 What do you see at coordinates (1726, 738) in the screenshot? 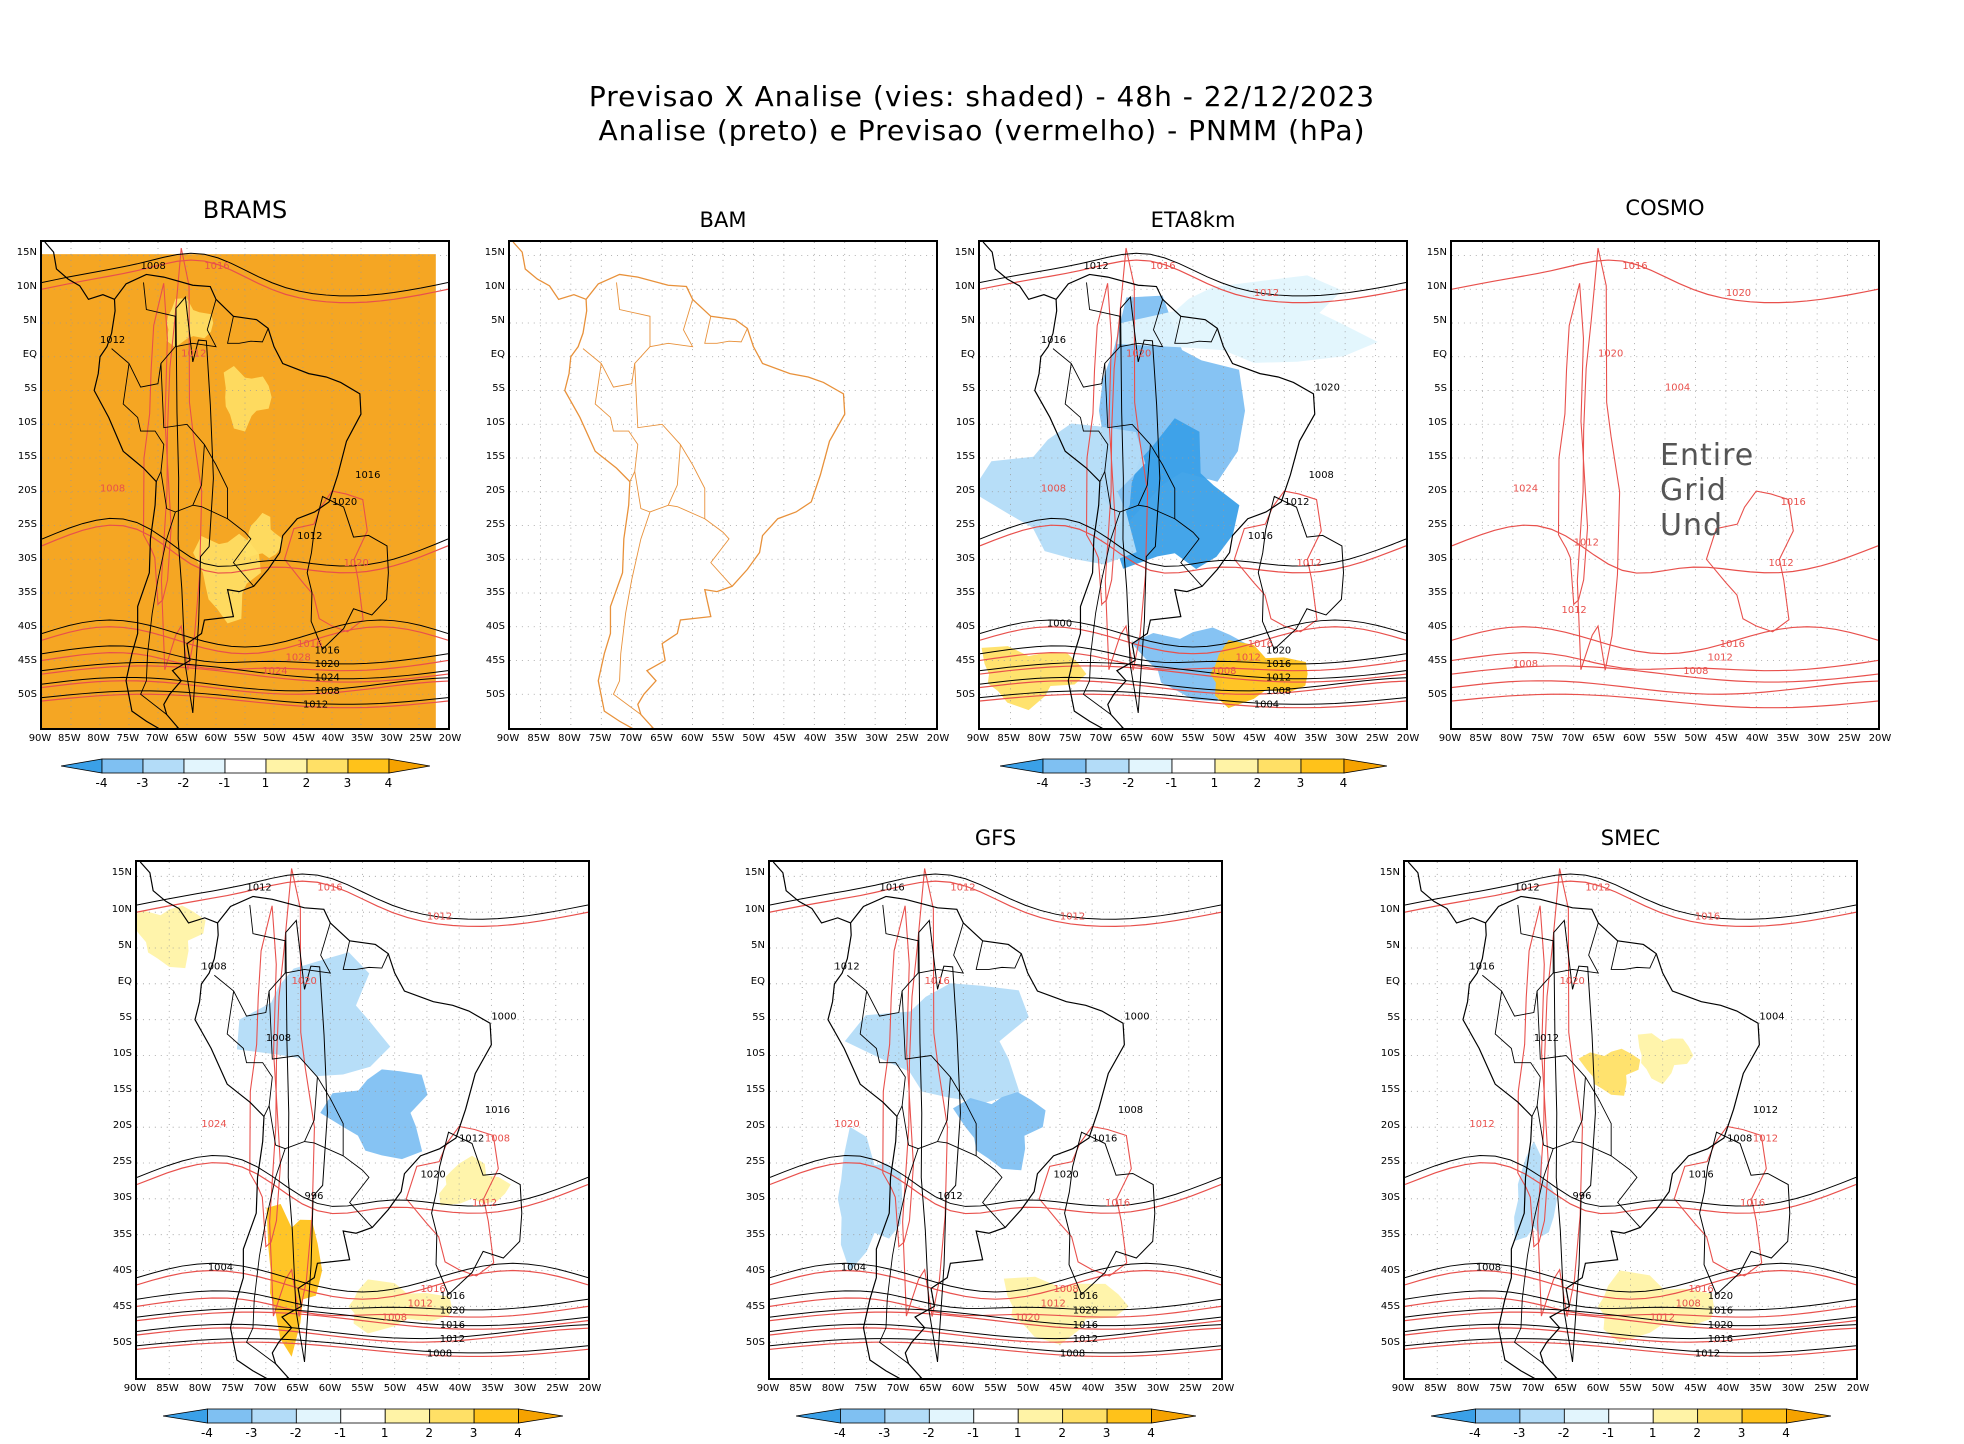
I see `lon-tick-label: 45W` at bounding box center [1726, 738].